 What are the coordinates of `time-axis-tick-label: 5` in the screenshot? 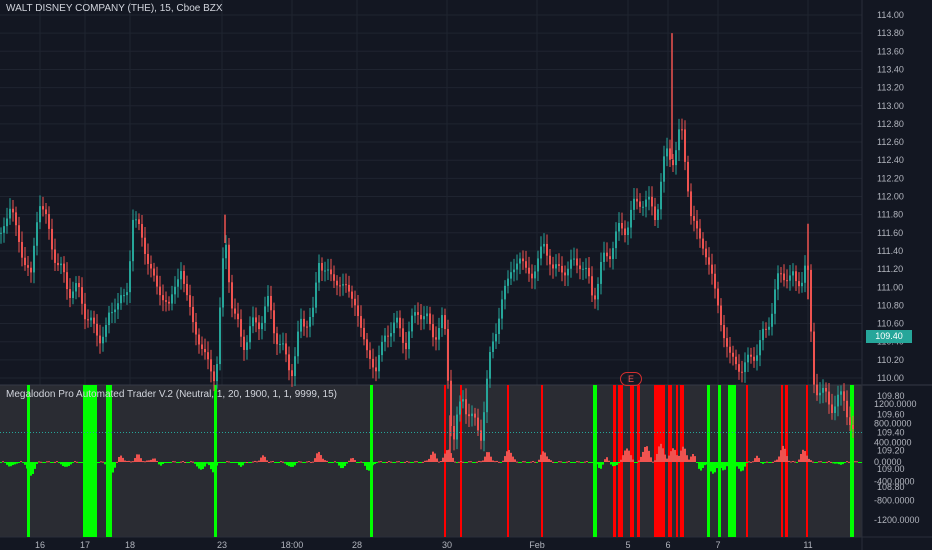 It's located at (627, 545).